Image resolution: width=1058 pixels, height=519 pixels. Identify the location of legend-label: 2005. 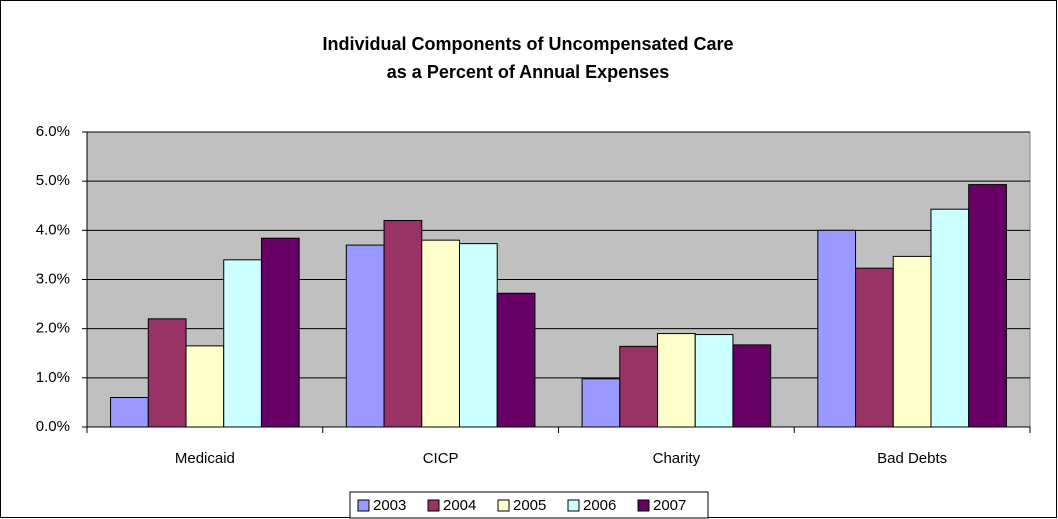
(529, 505).